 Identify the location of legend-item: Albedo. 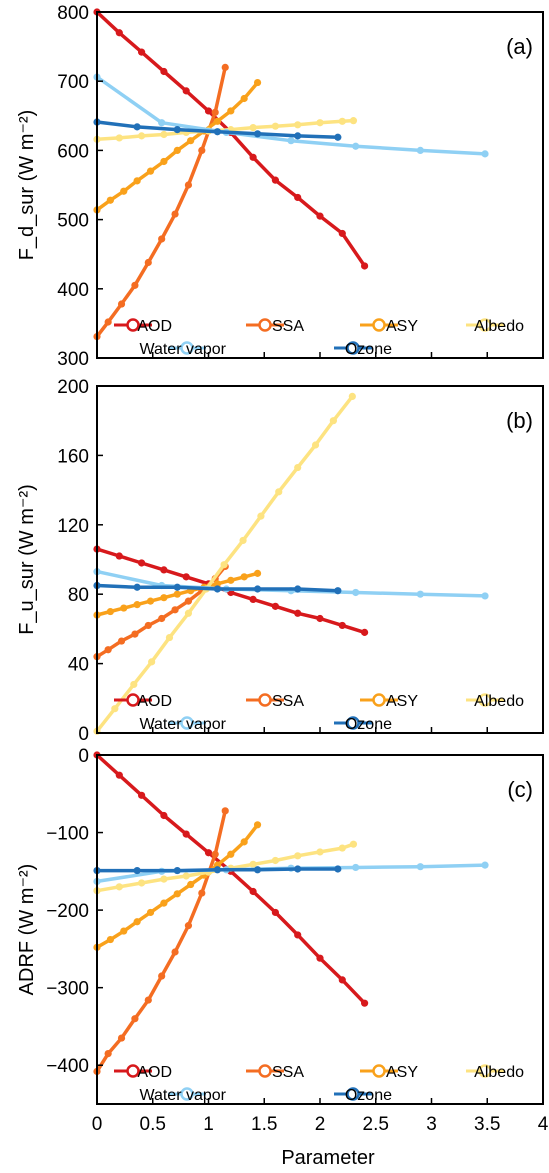
(495, 326).